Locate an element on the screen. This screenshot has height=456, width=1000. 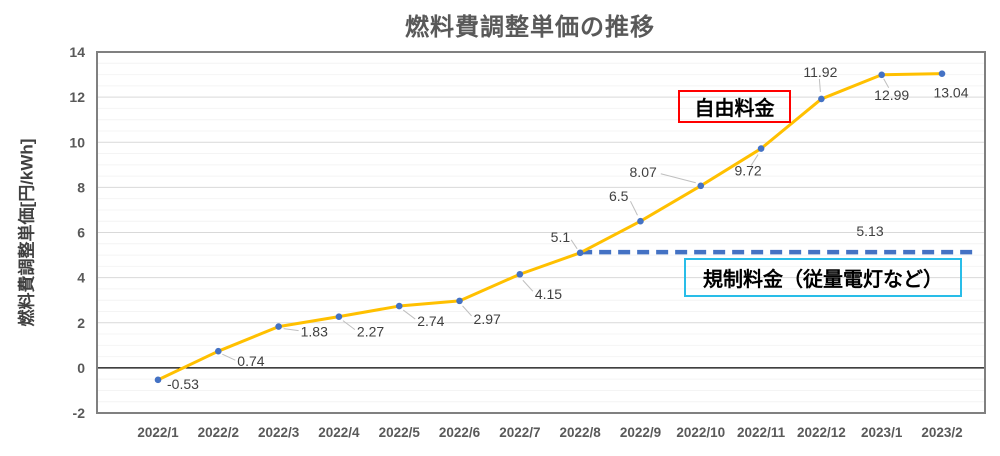
x-tick-label: 2022/12 is located at coordinates (821, 432).